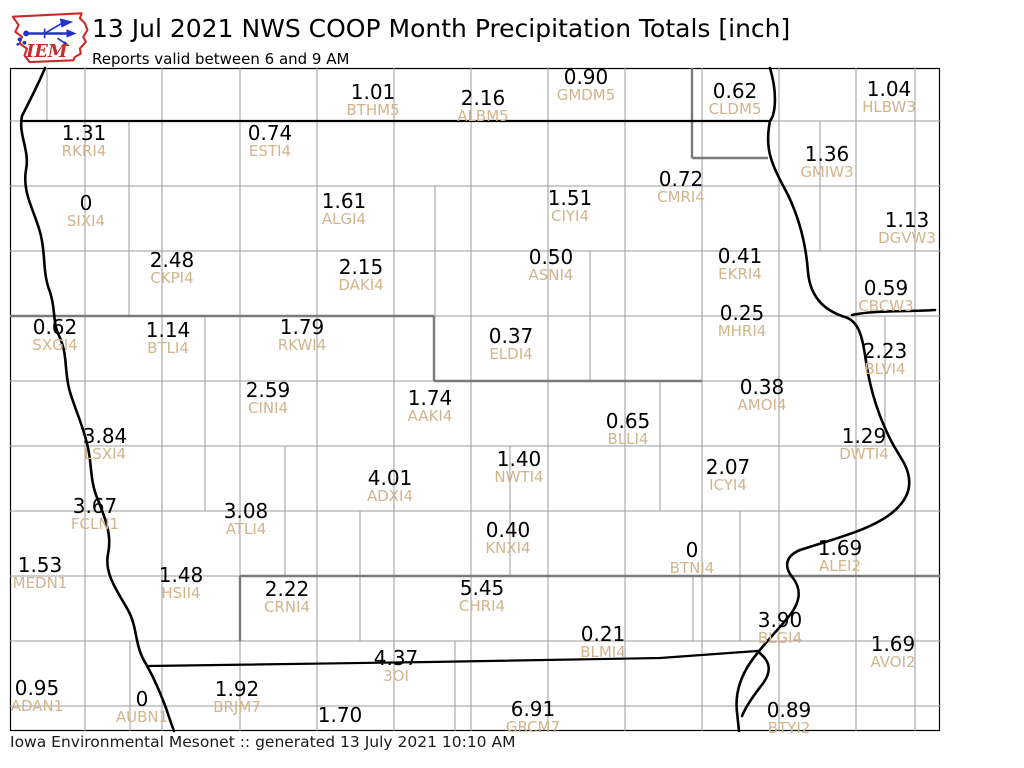 The width and height of the screenshot is (1024, 768). What do you see at coordinates (755, 683) in the screenshot?
I see `des-moines-river` at bounding box center [755, 683].